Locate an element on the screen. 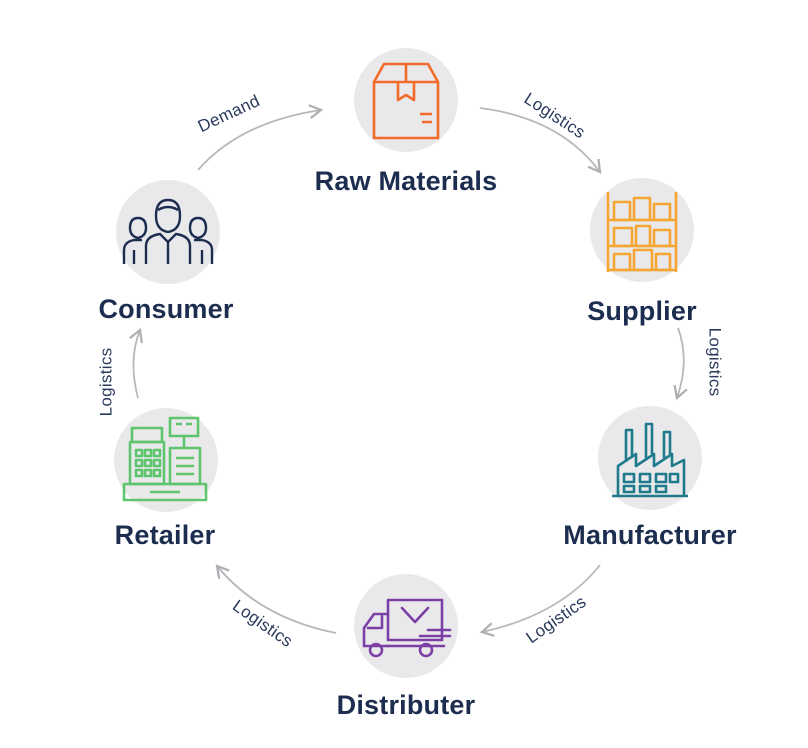 Image resolution: width=808 pixels, height=748 pixels. cash-register-icon is located at coordinates (165, 459).